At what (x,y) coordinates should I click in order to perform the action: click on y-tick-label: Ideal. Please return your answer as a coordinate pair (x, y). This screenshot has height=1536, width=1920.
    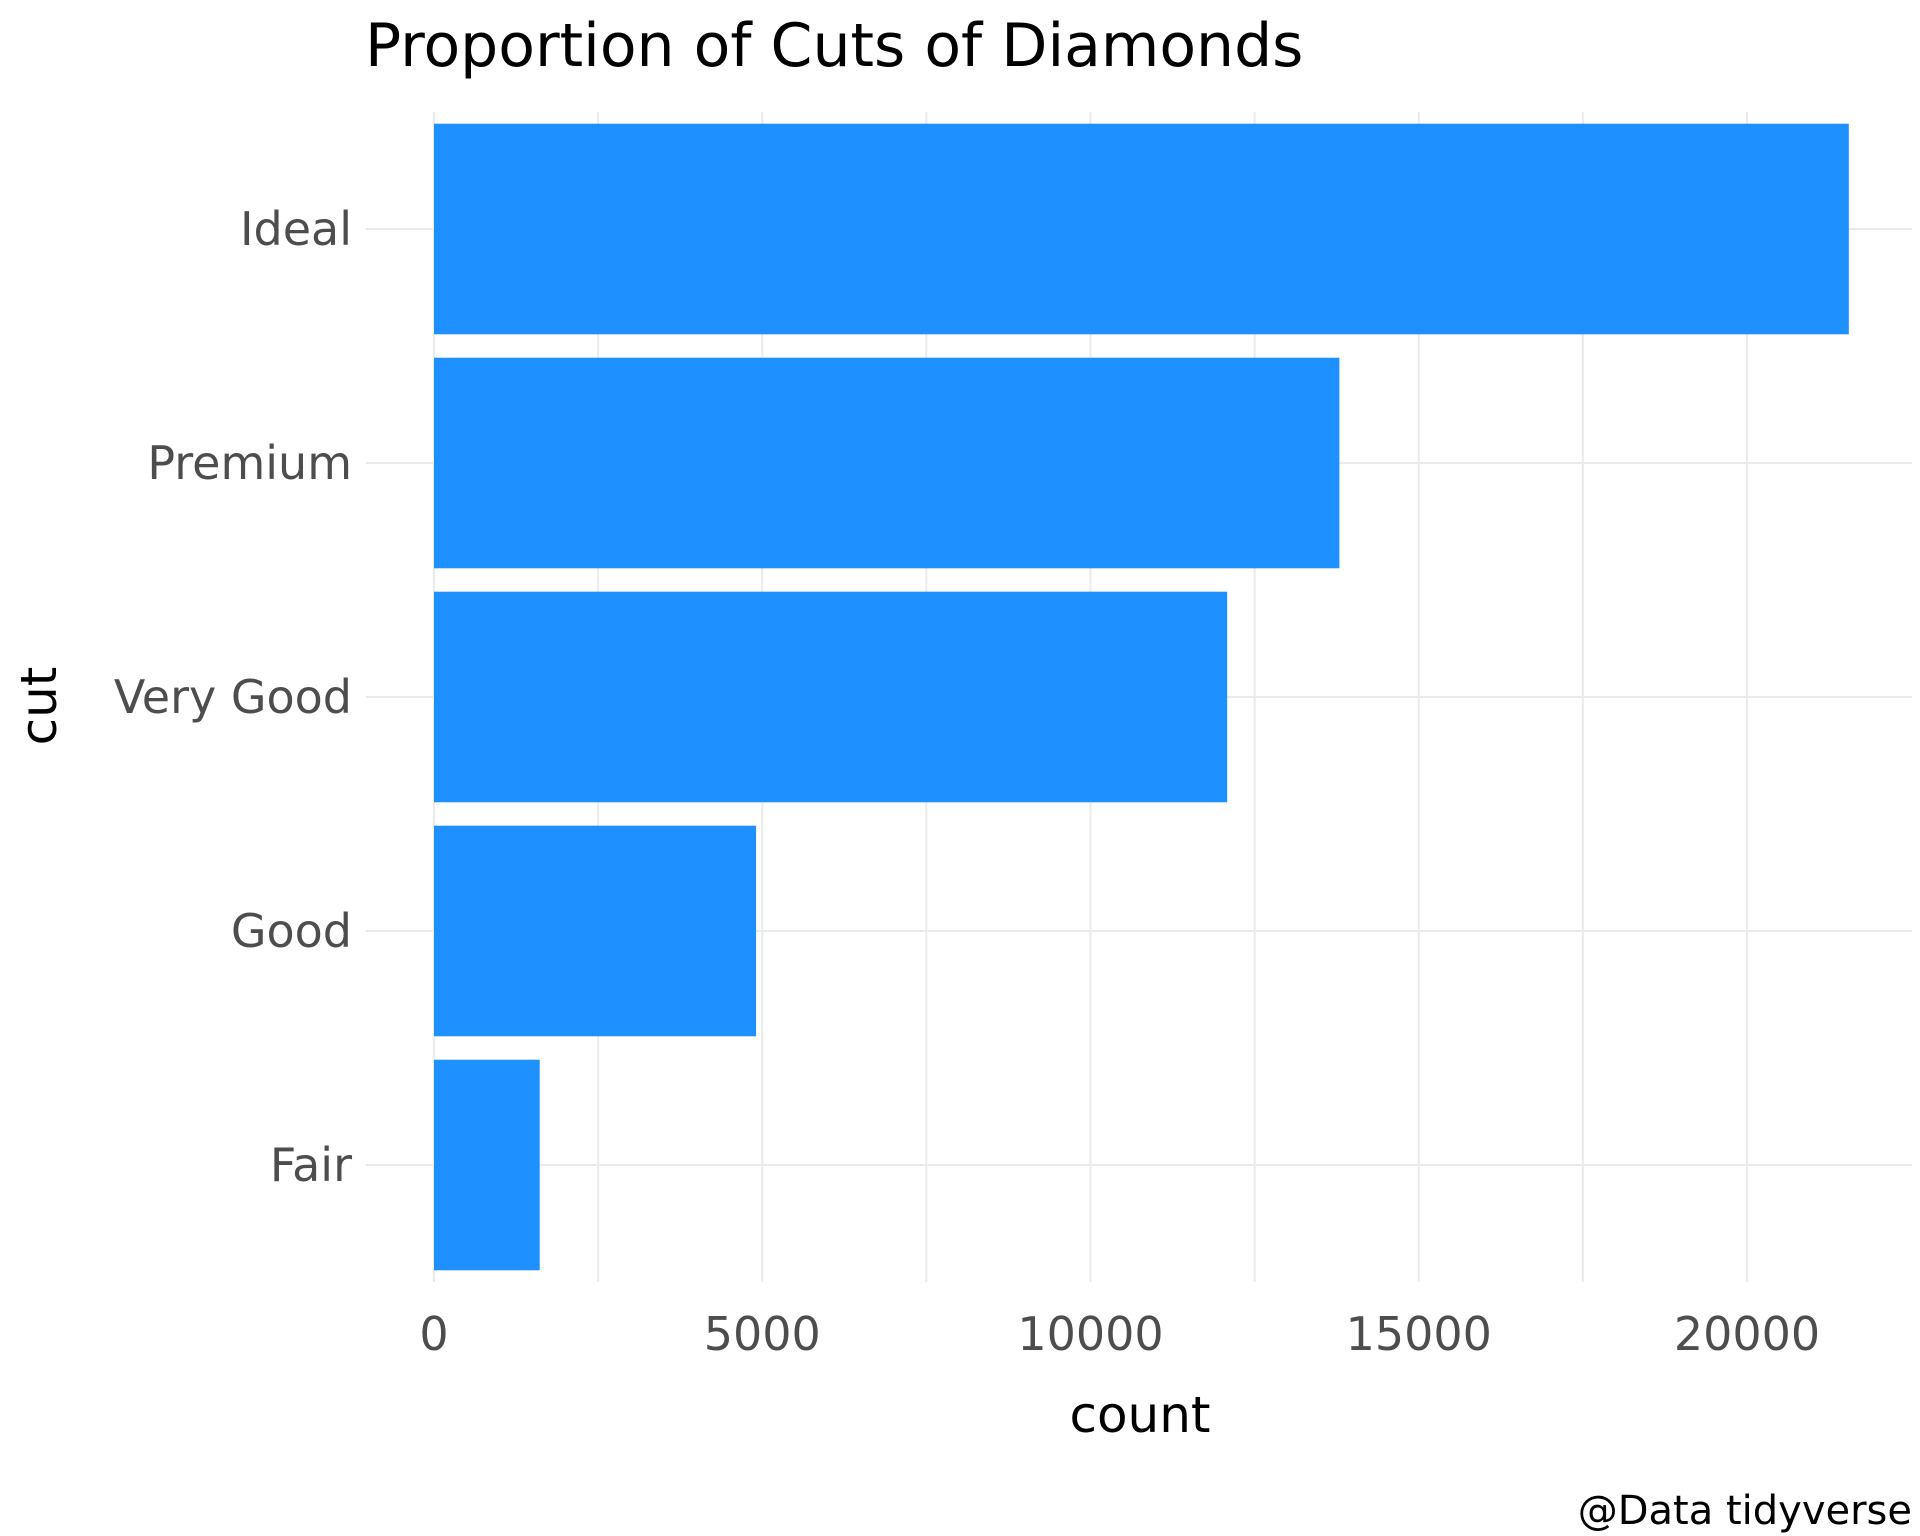
    Looking at the image, I should click on (296, 229).